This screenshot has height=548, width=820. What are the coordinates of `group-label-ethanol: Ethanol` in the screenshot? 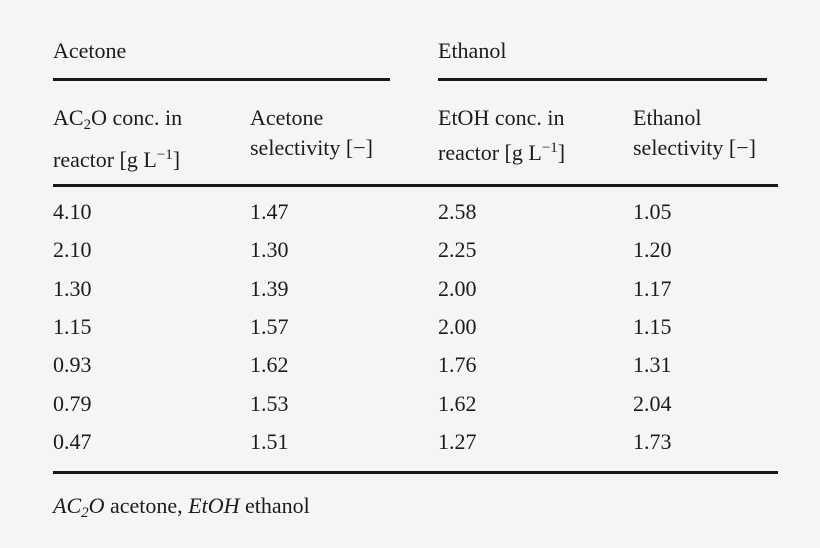 It's located at (472, 50).